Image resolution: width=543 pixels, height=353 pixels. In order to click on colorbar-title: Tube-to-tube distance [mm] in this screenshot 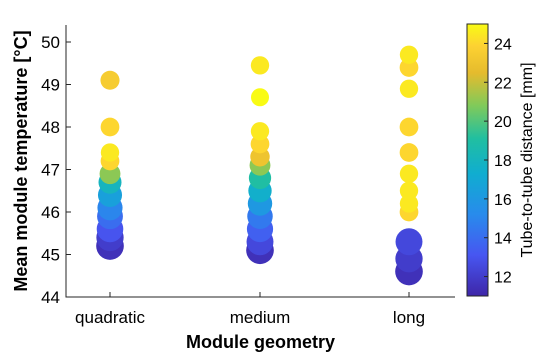, I will do `click(527, 159)`.